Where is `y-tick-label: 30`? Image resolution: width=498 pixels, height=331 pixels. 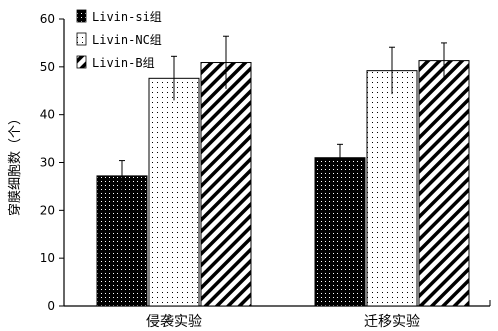
y-tick-label: 30 is located at coordinates (47, 163).